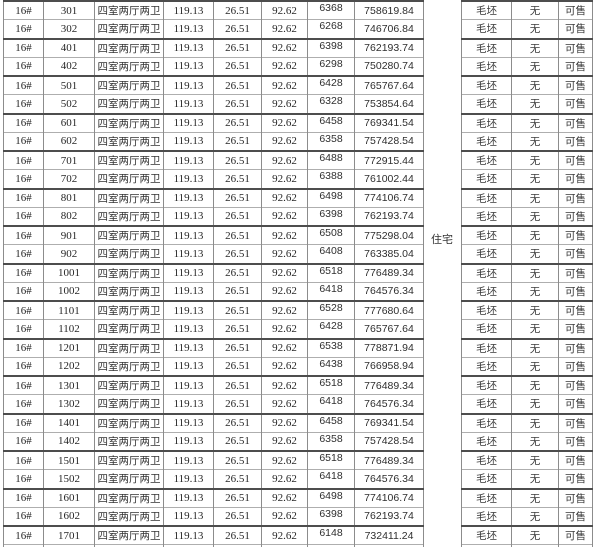 This screenshot has width=600, height=547. Describe the element at coordinates (129, 545) in the screenshot. I see `cell-unit_type` at that location.